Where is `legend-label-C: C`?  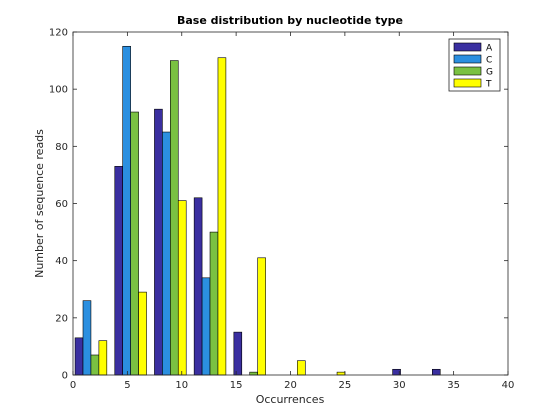 legend-label-C: C is located at coordinates (489, 61).